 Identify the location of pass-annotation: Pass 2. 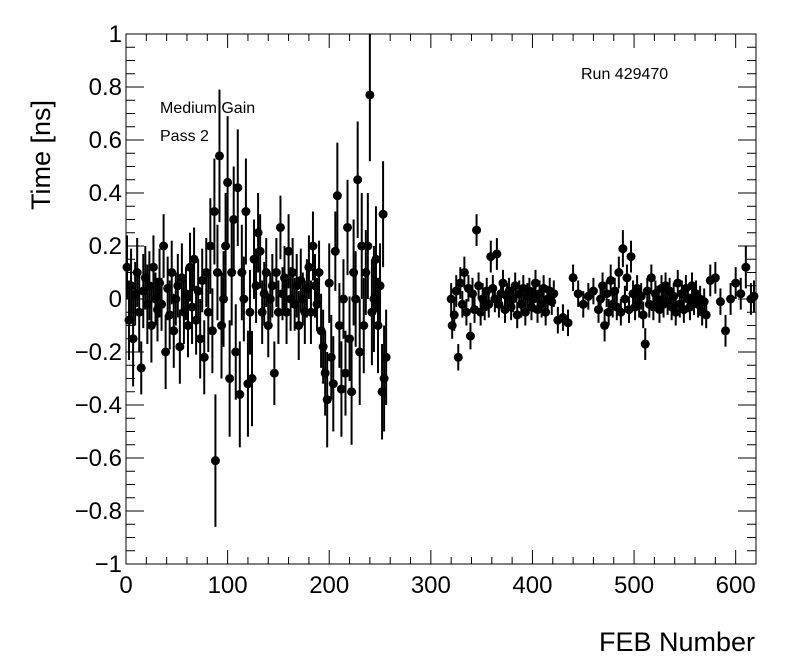
(184, 136).